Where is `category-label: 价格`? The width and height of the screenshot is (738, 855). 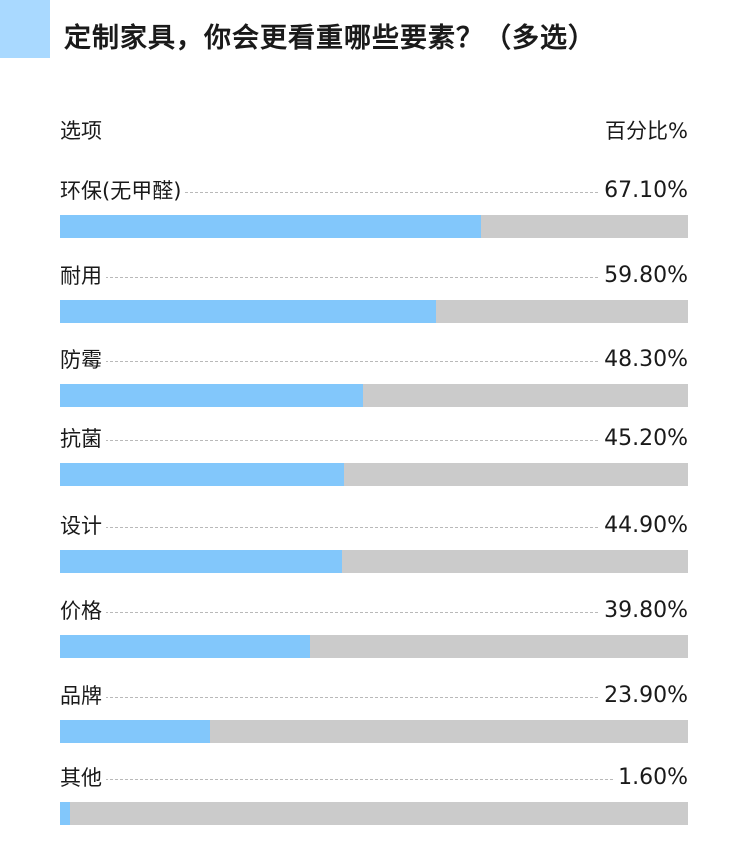 category-label: 价格 is located at coordinates (83, 611).